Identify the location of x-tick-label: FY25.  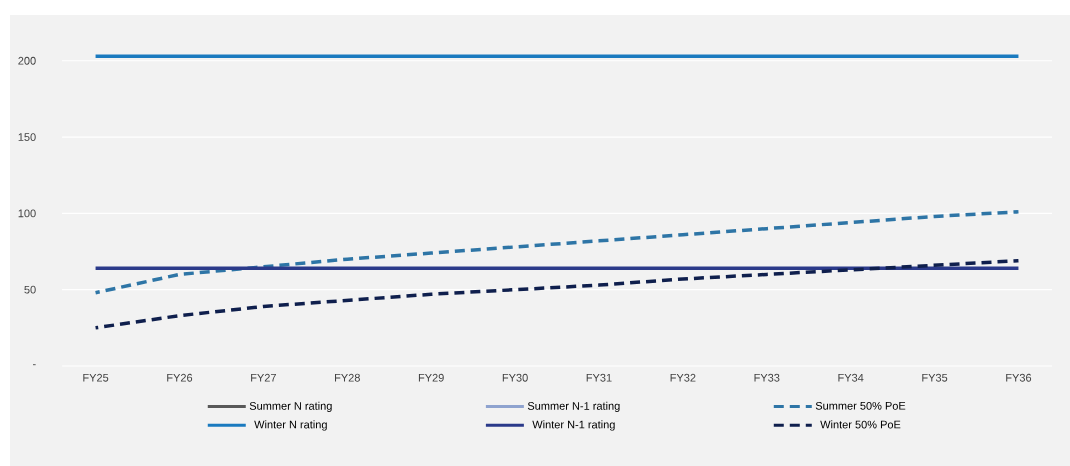
(96, 377).